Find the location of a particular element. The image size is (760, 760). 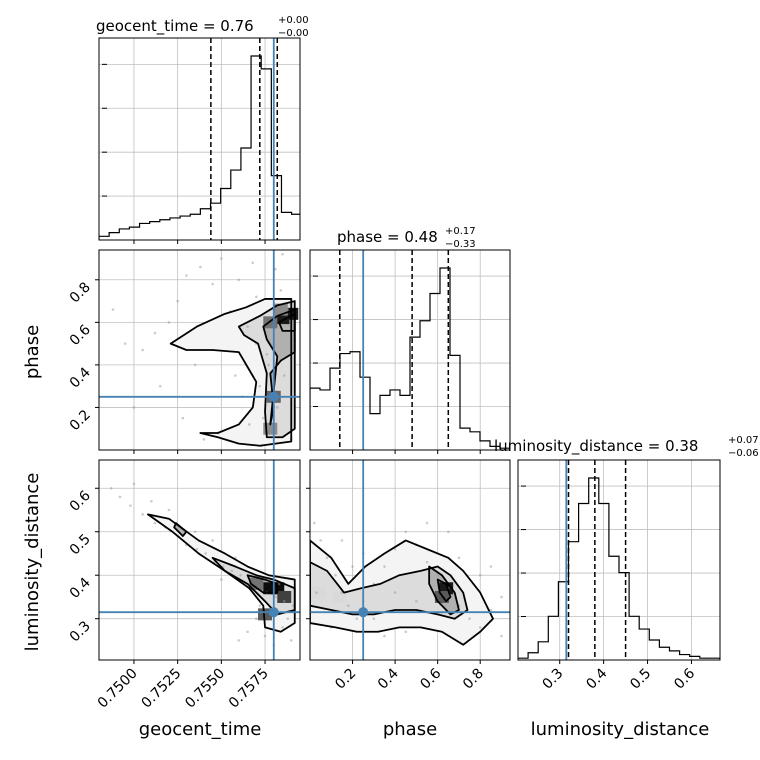

title-value: 0.76 is located at coordinates (236, 26).